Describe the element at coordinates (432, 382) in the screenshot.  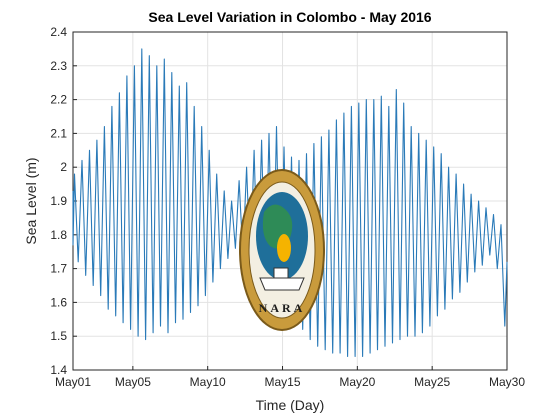
I see `x-tick-label: May25` at that location.